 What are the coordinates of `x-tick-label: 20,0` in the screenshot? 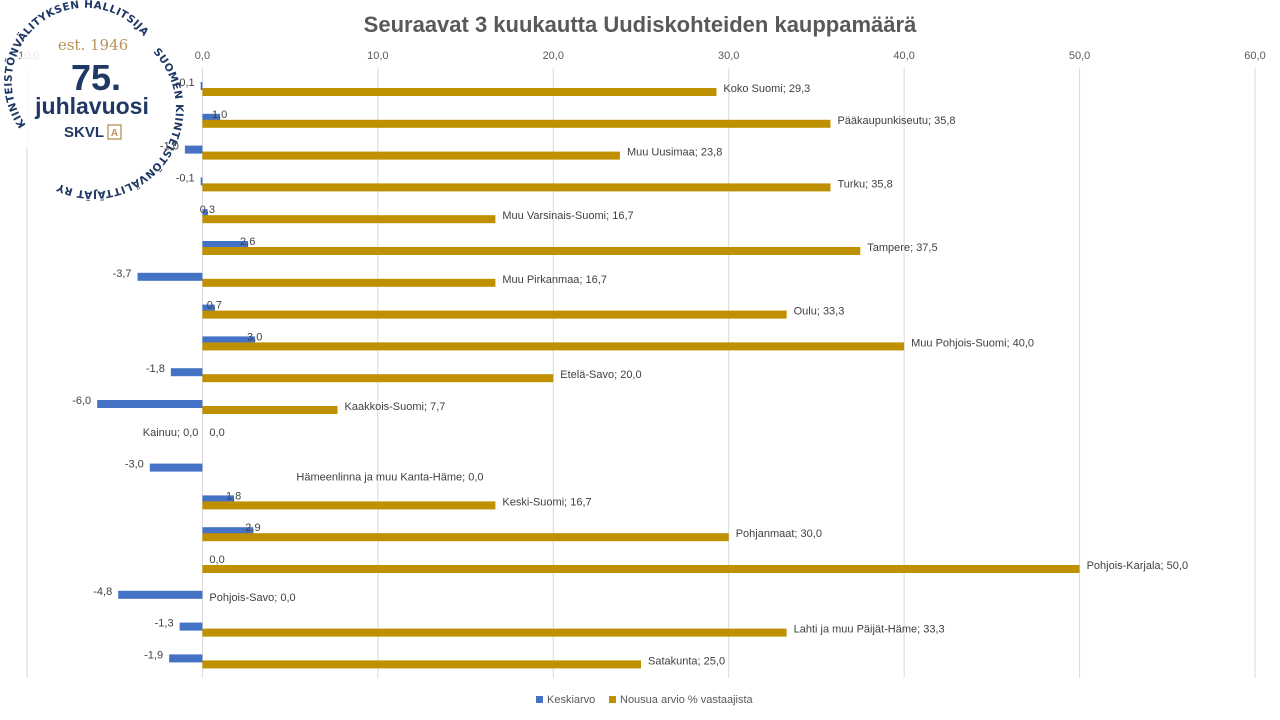 It's located at (553, 56).